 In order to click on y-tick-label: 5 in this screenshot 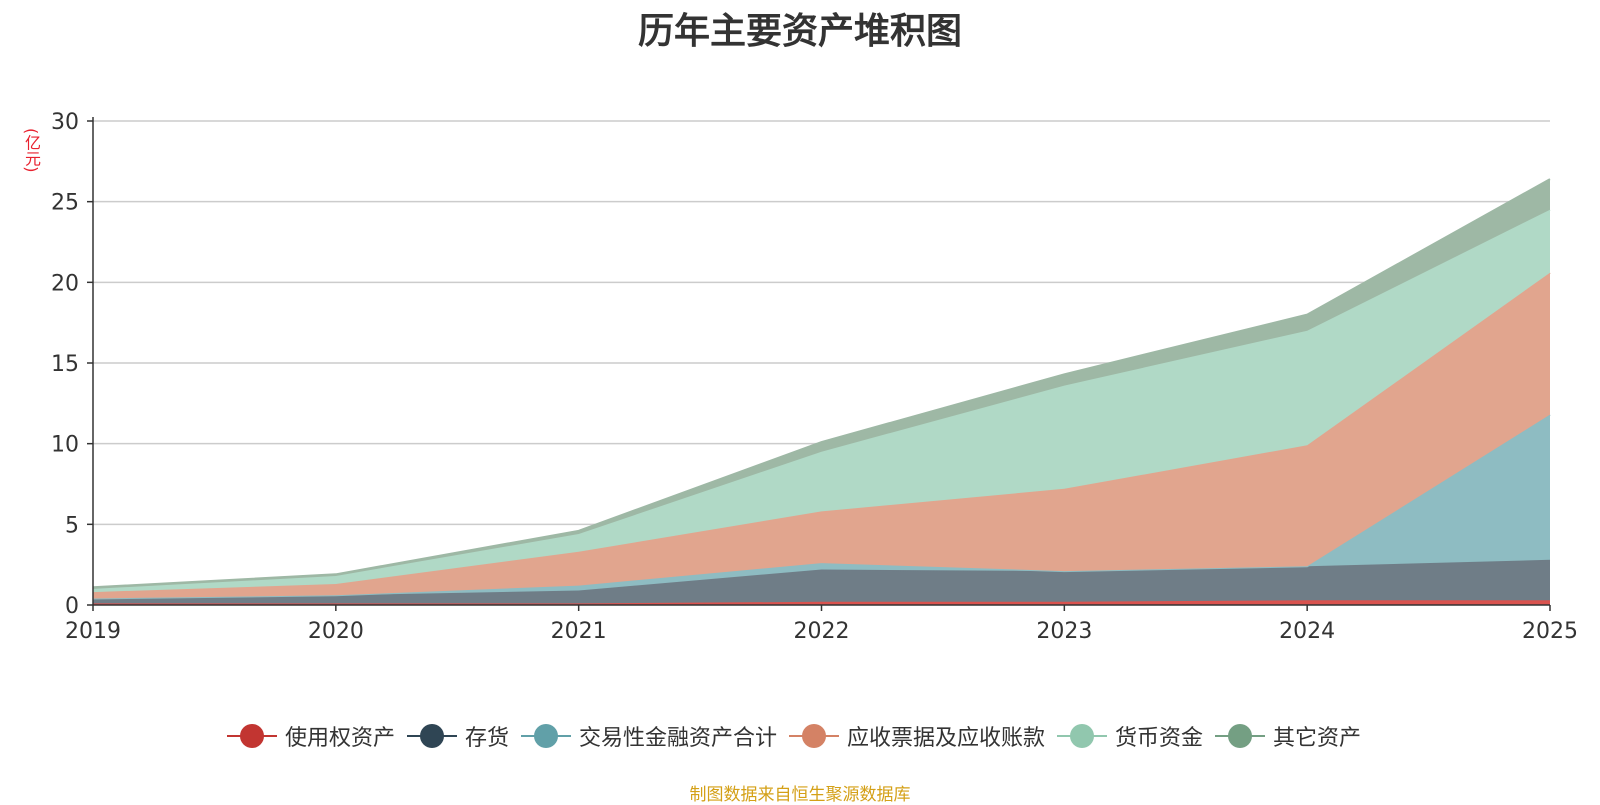, I will do `click(72, 525)`.